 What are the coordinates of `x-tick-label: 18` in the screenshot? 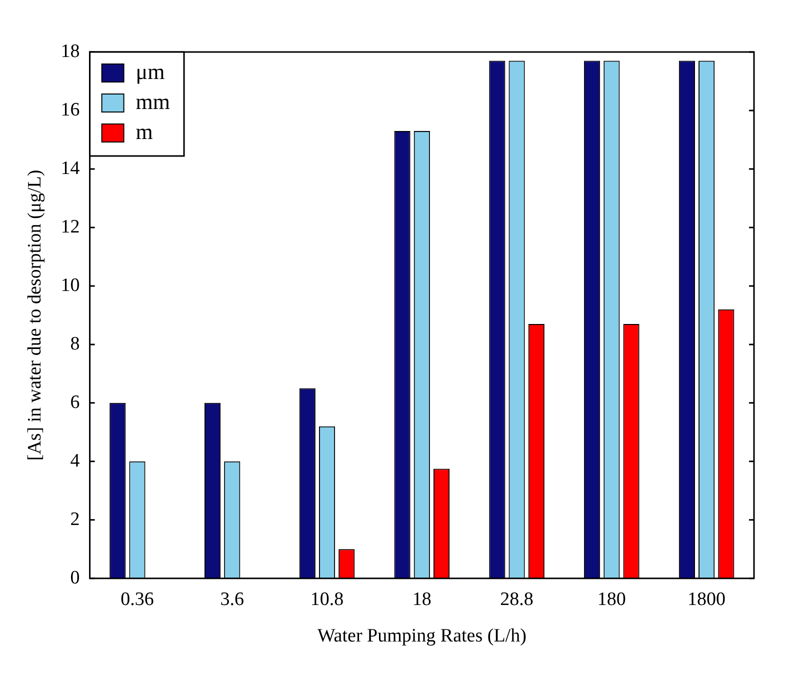 It's located at (422, 599).